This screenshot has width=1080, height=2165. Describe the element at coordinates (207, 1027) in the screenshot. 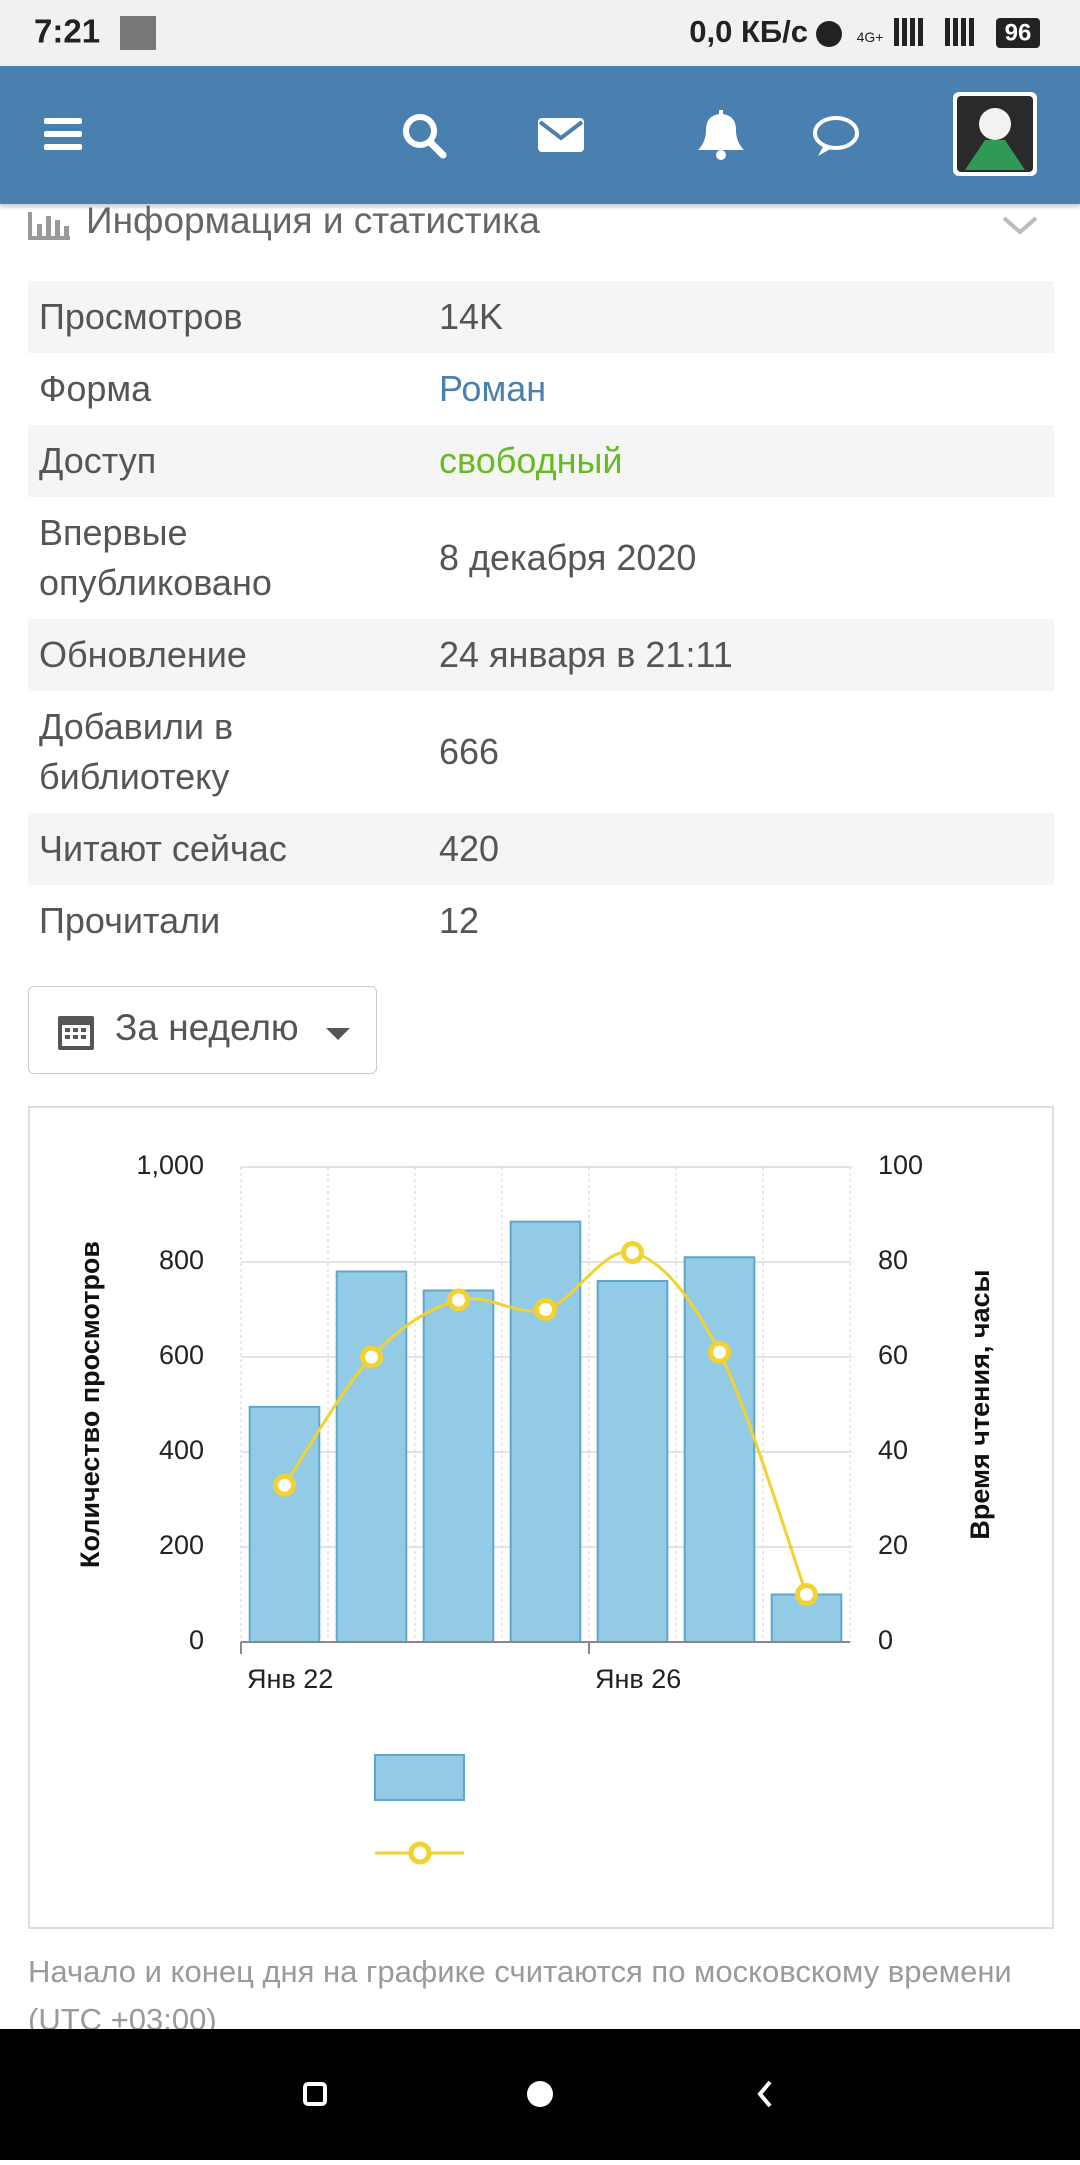

I see `period-label: За неделю` at that location.